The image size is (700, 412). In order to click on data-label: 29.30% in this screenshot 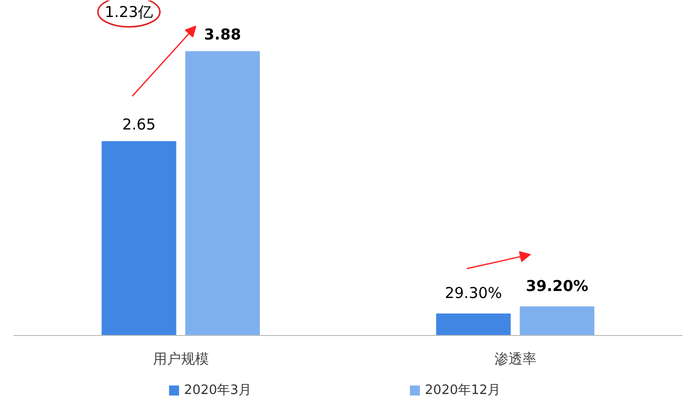, I will do `click(473, 293)`.